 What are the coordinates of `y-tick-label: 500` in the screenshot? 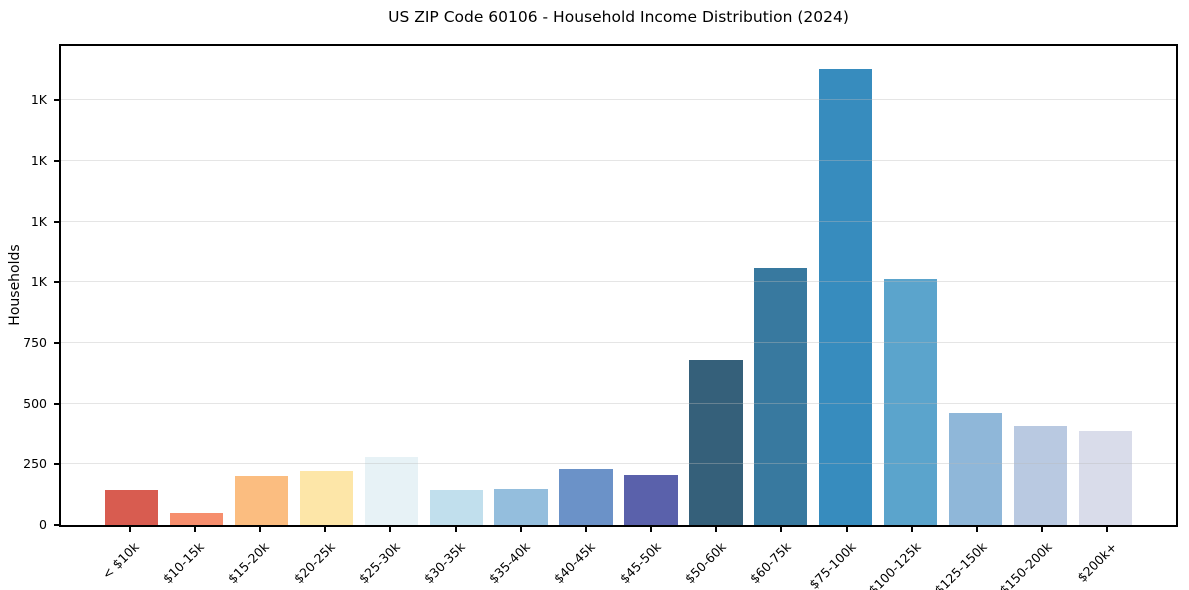 It's located at (35, 403).